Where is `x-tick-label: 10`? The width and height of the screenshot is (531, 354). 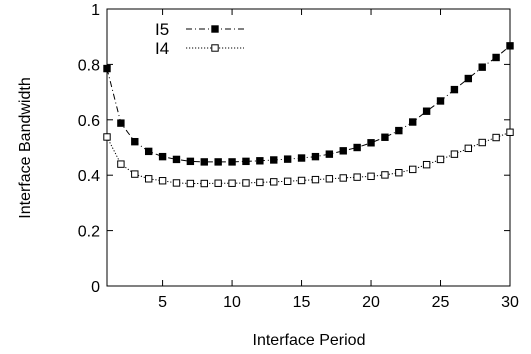 x-tick-label: 10 is located at coordinates (232, 302).